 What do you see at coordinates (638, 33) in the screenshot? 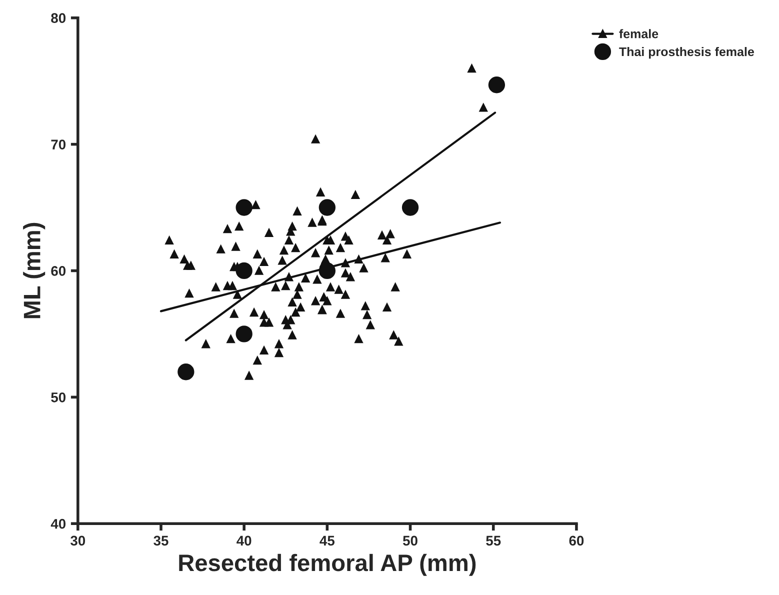
I see `legend-label: female` at bounding box center [638, 33].